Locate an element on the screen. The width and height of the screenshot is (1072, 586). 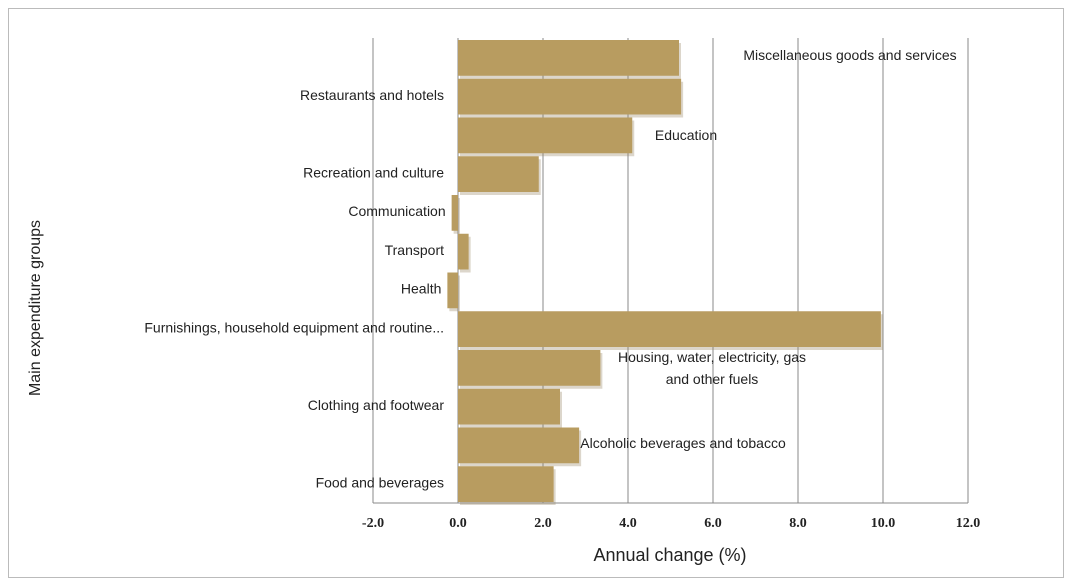
x-tick-label: 4.0 is located at coordinates (628, 523).